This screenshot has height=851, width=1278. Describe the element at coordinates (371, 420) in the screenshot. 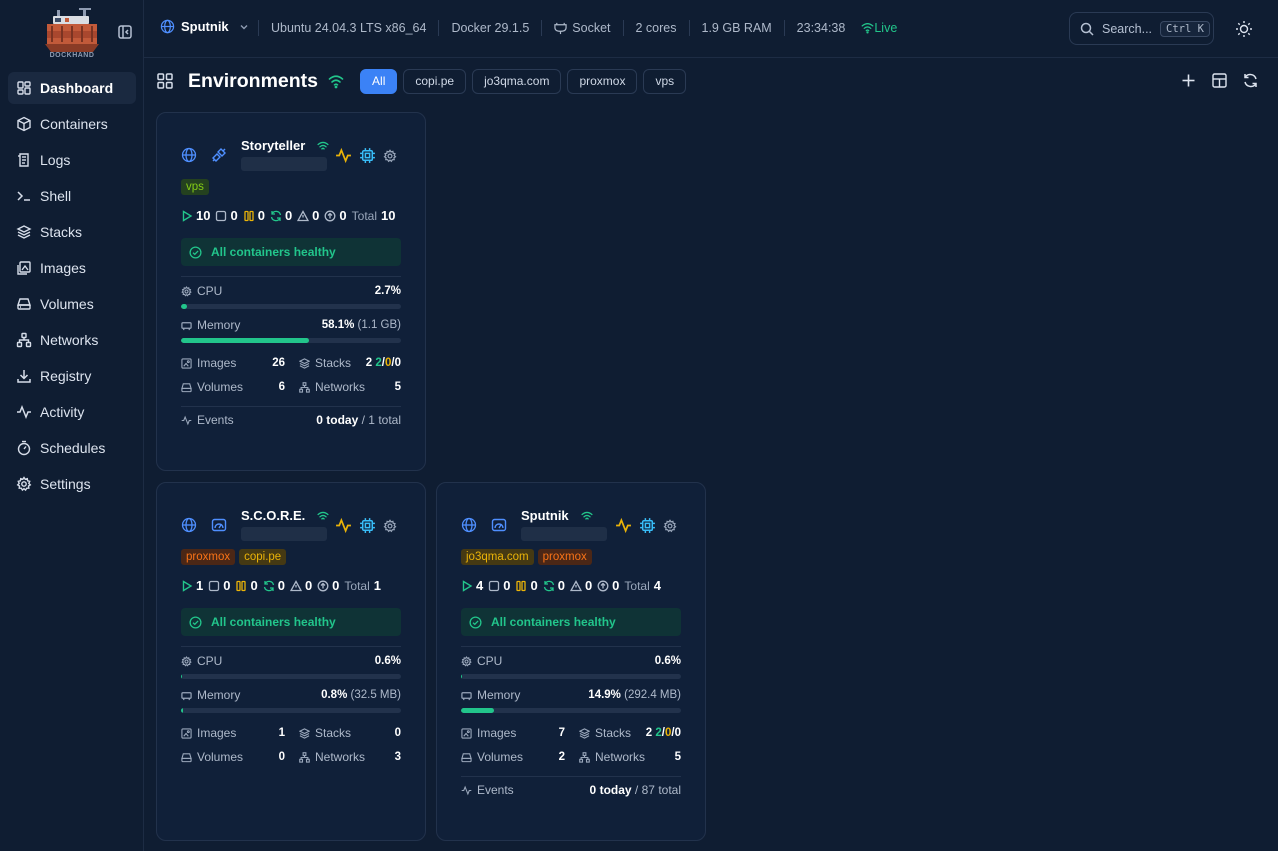

I see `events-total-count: 1` at that location.